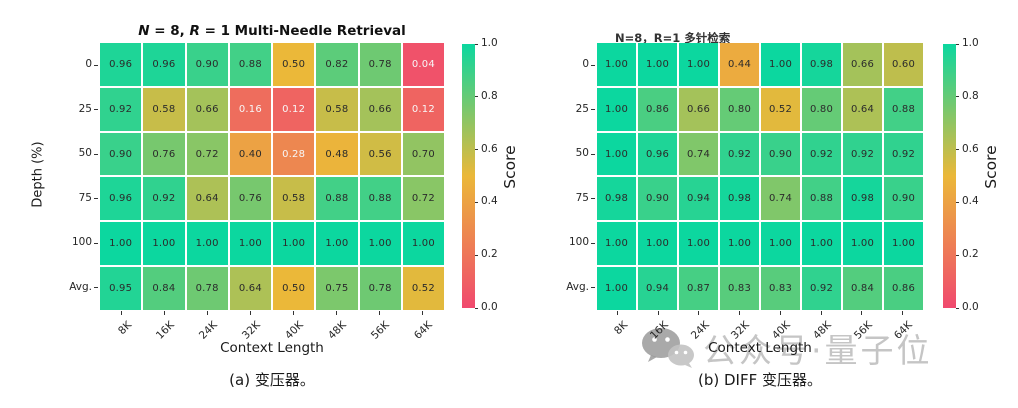 Image resolution: width=1018 pixels, height=408 pixels. I want to click on watermark-text: 公众号·量子位, so click(818, 350).